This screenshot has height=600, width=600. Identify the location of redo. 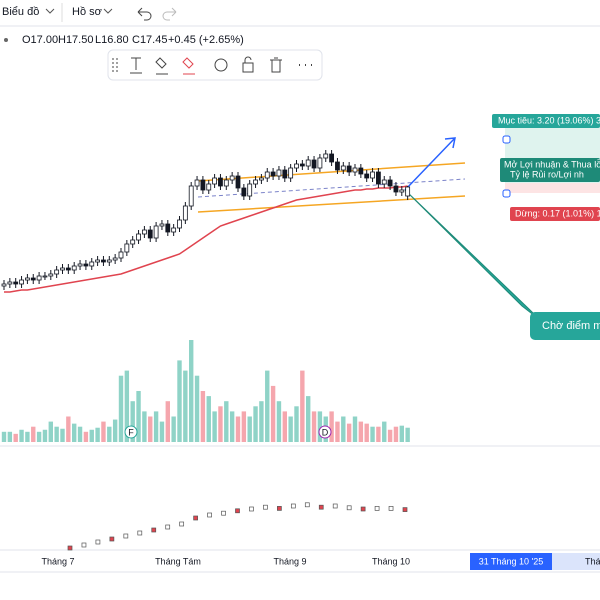
(169, 14).